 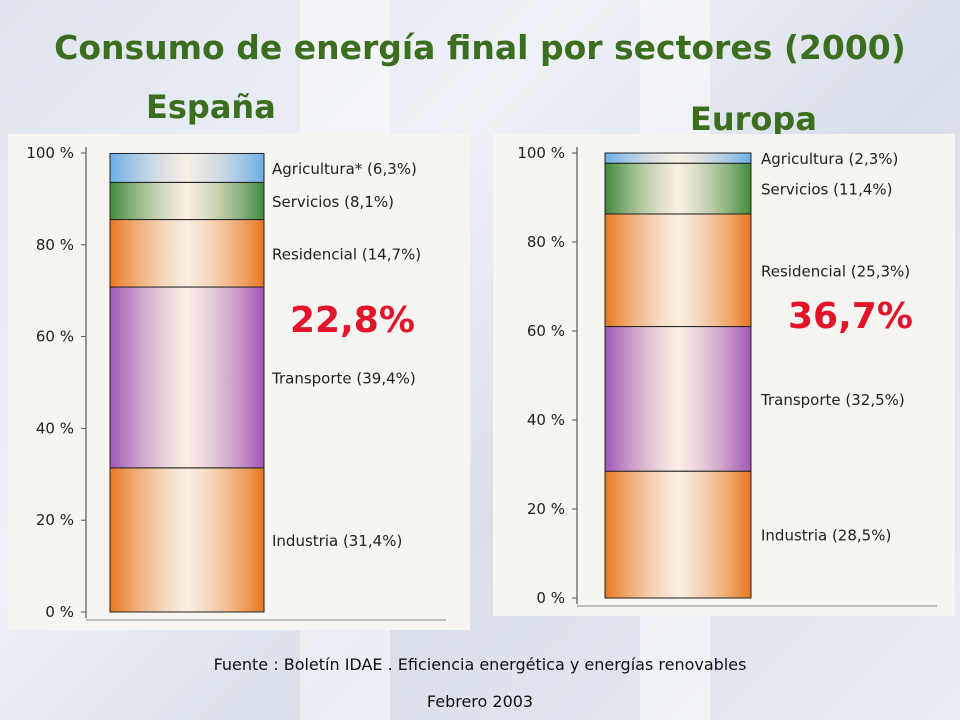 I want to click on highlight-percentage-espana: 22,8%, so click(x=352, y=320).